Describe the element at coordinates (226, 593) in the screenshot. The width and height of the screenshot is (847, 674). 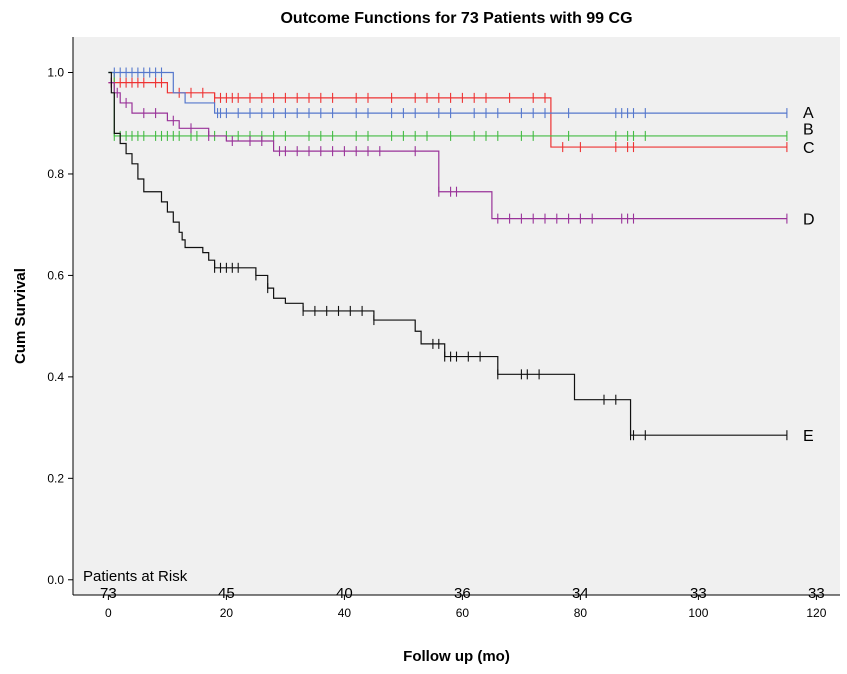
I see `patients-at-risk-value: 45` at that location.